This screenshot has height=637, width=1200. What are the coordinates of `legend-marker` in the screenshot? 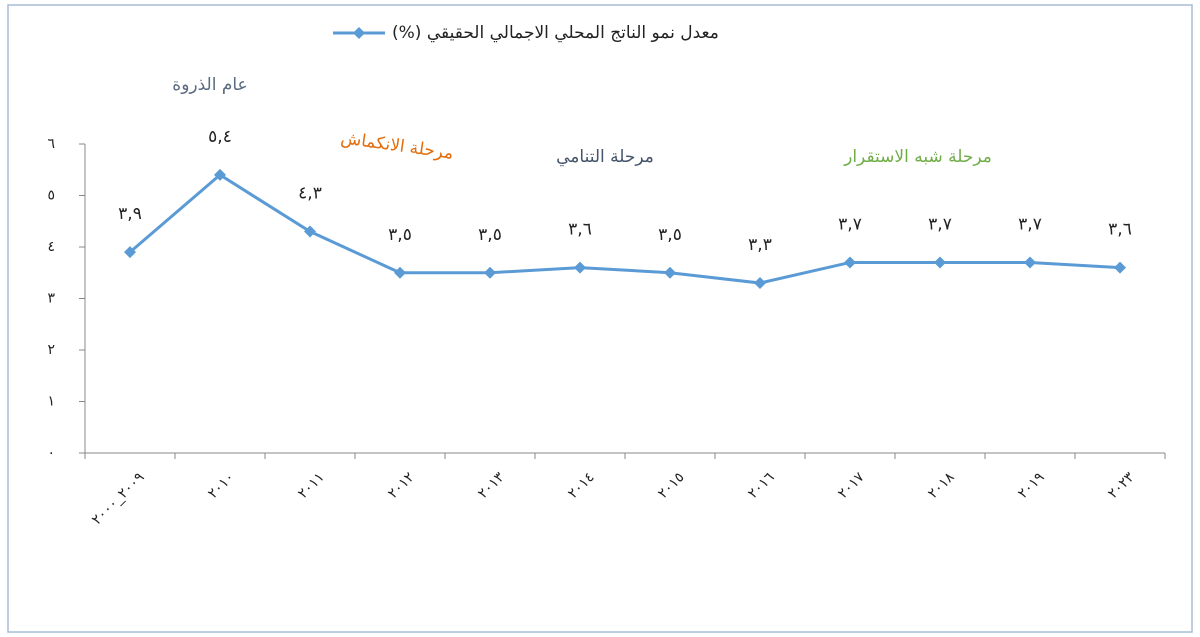 It's located at (359, 33).